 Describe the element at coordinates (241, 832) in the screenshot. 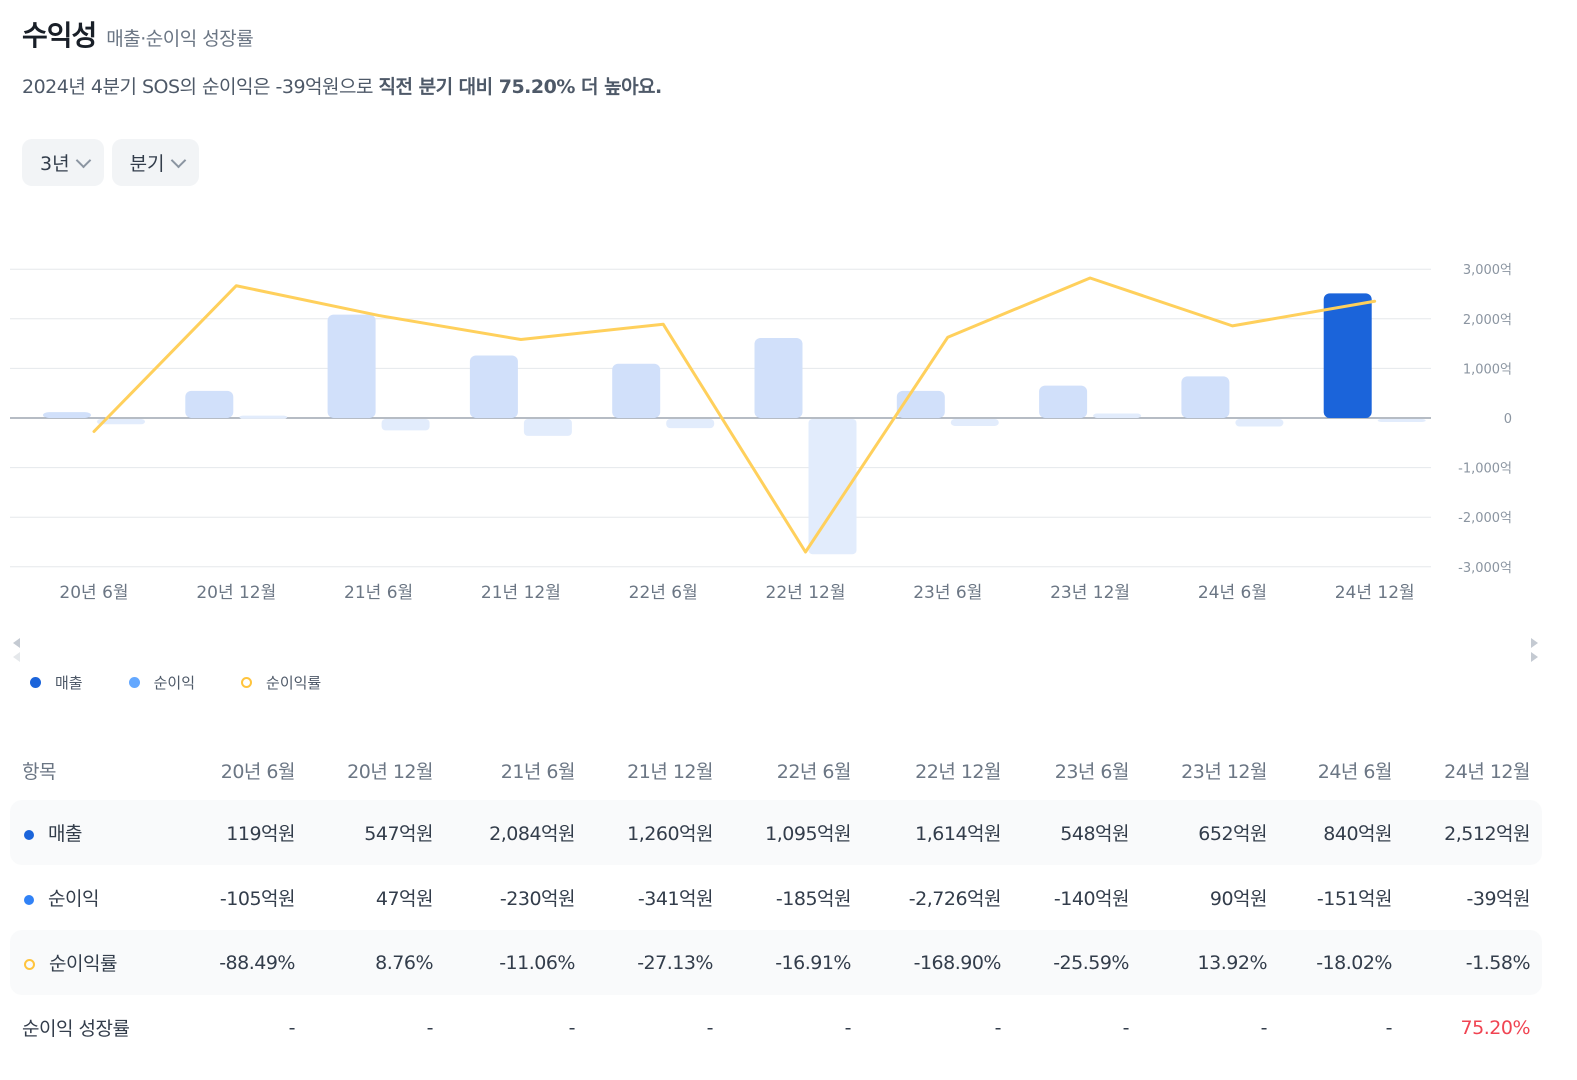

I see `table-cell: 119억원` at that location.